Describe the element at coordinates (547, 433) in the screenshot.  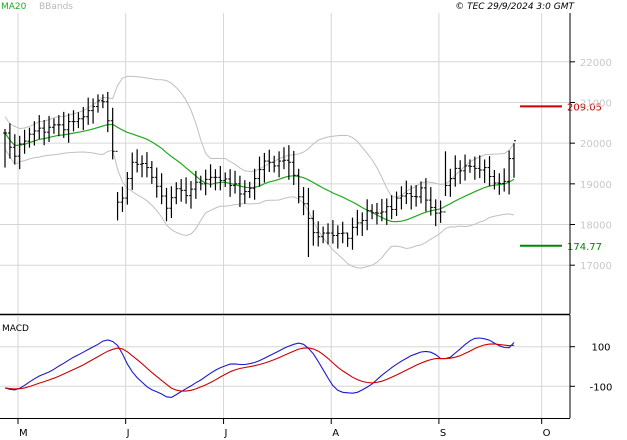
I see `x-tick-label: O` at that location.